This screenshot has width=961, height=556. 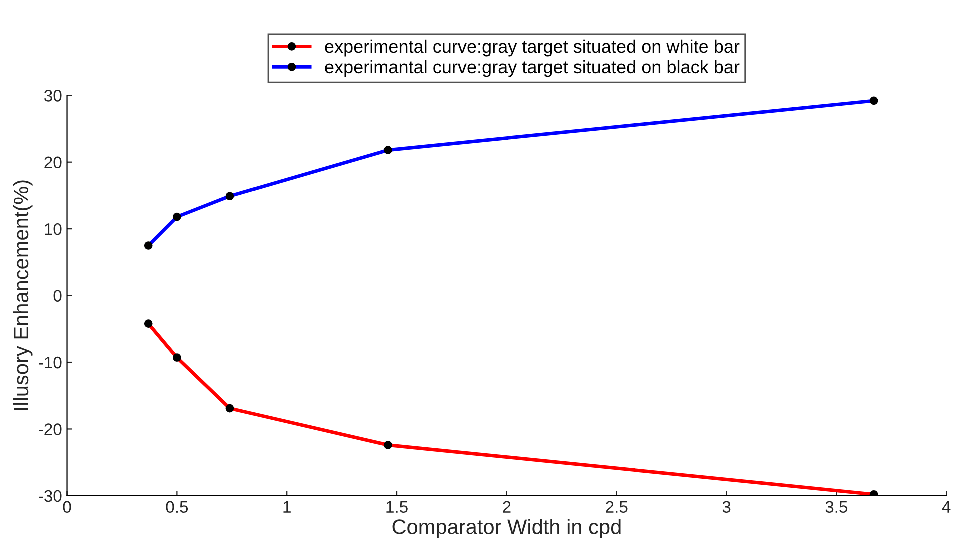 What do you see at coordinates (506, 529) in the screenshot?
I see `x-axis-title: Comparator Width in cpd` at bounding box center [506, 529].